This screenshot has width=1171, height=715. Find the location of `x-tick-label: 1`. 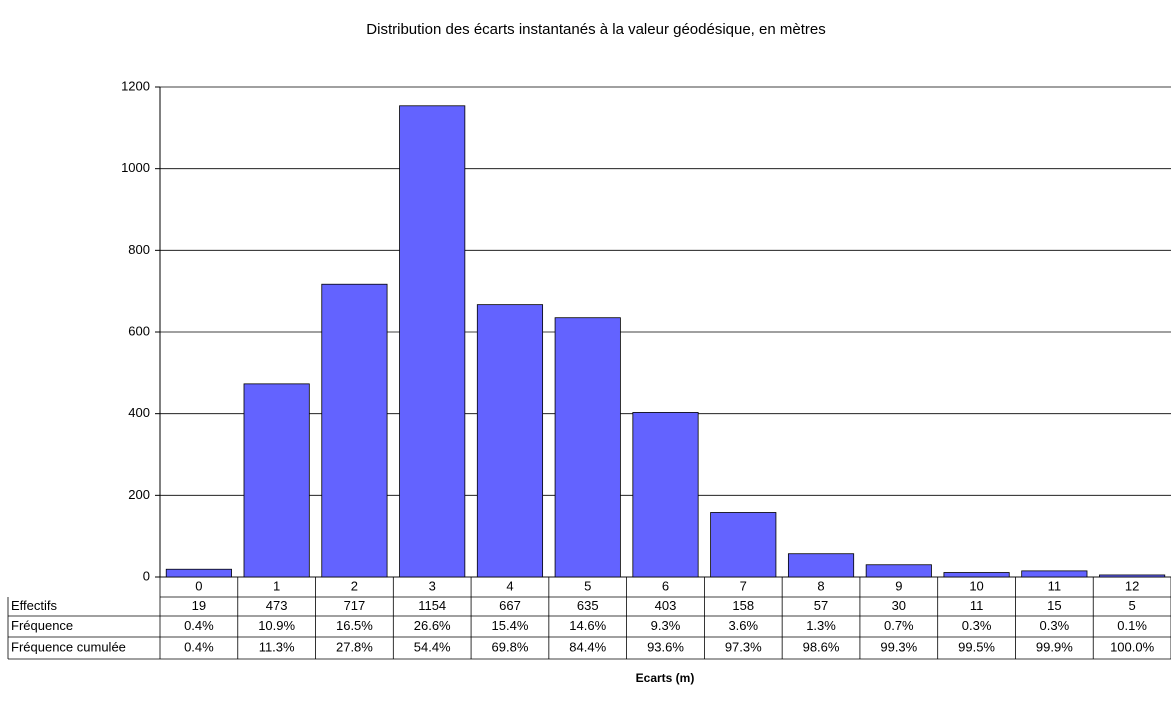

x-tick-label: 1 is located at coordinates (276, 585).